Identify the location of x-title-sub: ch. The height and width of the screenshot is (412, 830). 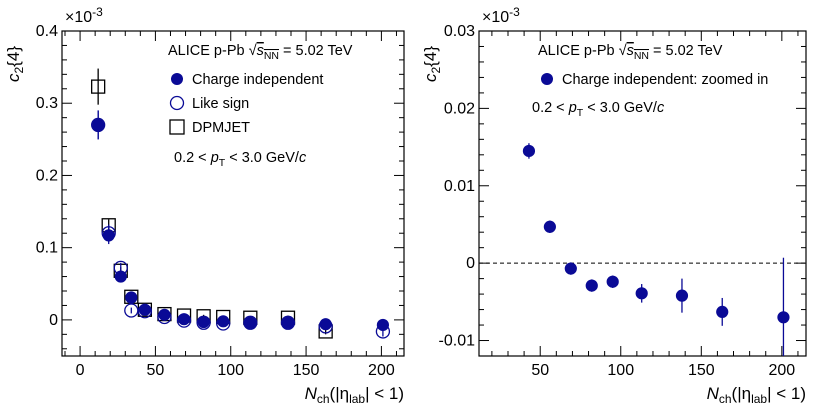
(323, 399).